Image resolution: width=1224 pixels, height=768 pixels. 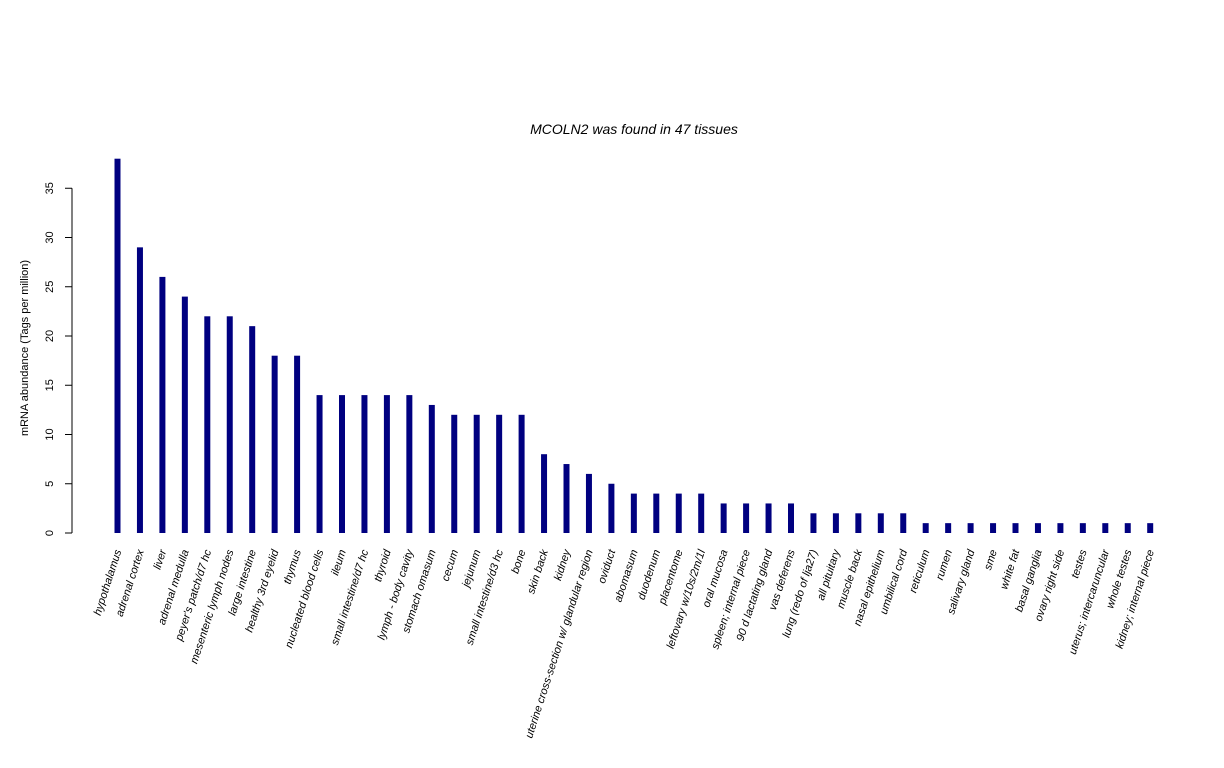 What do you see at coordinates (339, 562) in the screenshot?
I see `x-category-label: ileum` at bounding box center [339, 562].